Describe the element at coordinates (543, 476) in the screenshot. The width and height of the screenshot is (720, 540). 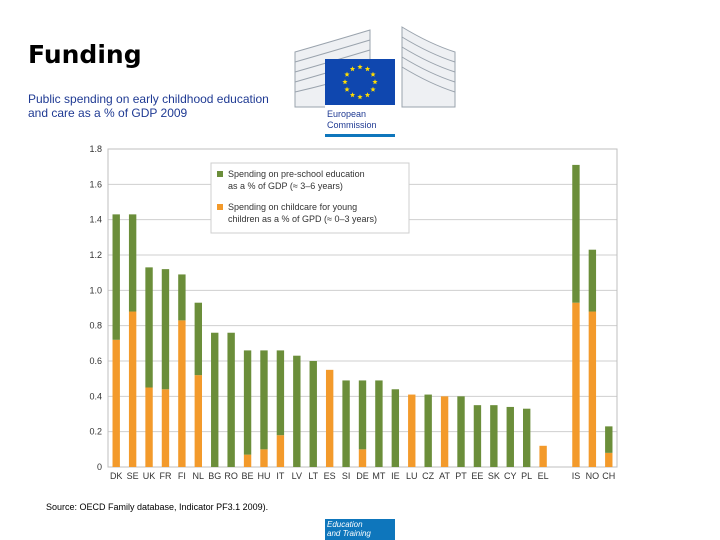
I see `x-tick-label: EL` at that location.